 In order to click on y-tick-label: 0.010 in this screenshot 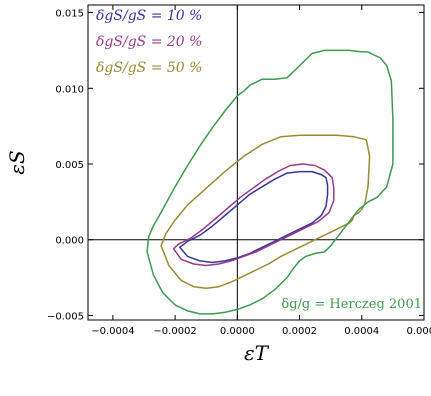, I will do `click(69, 89)`.